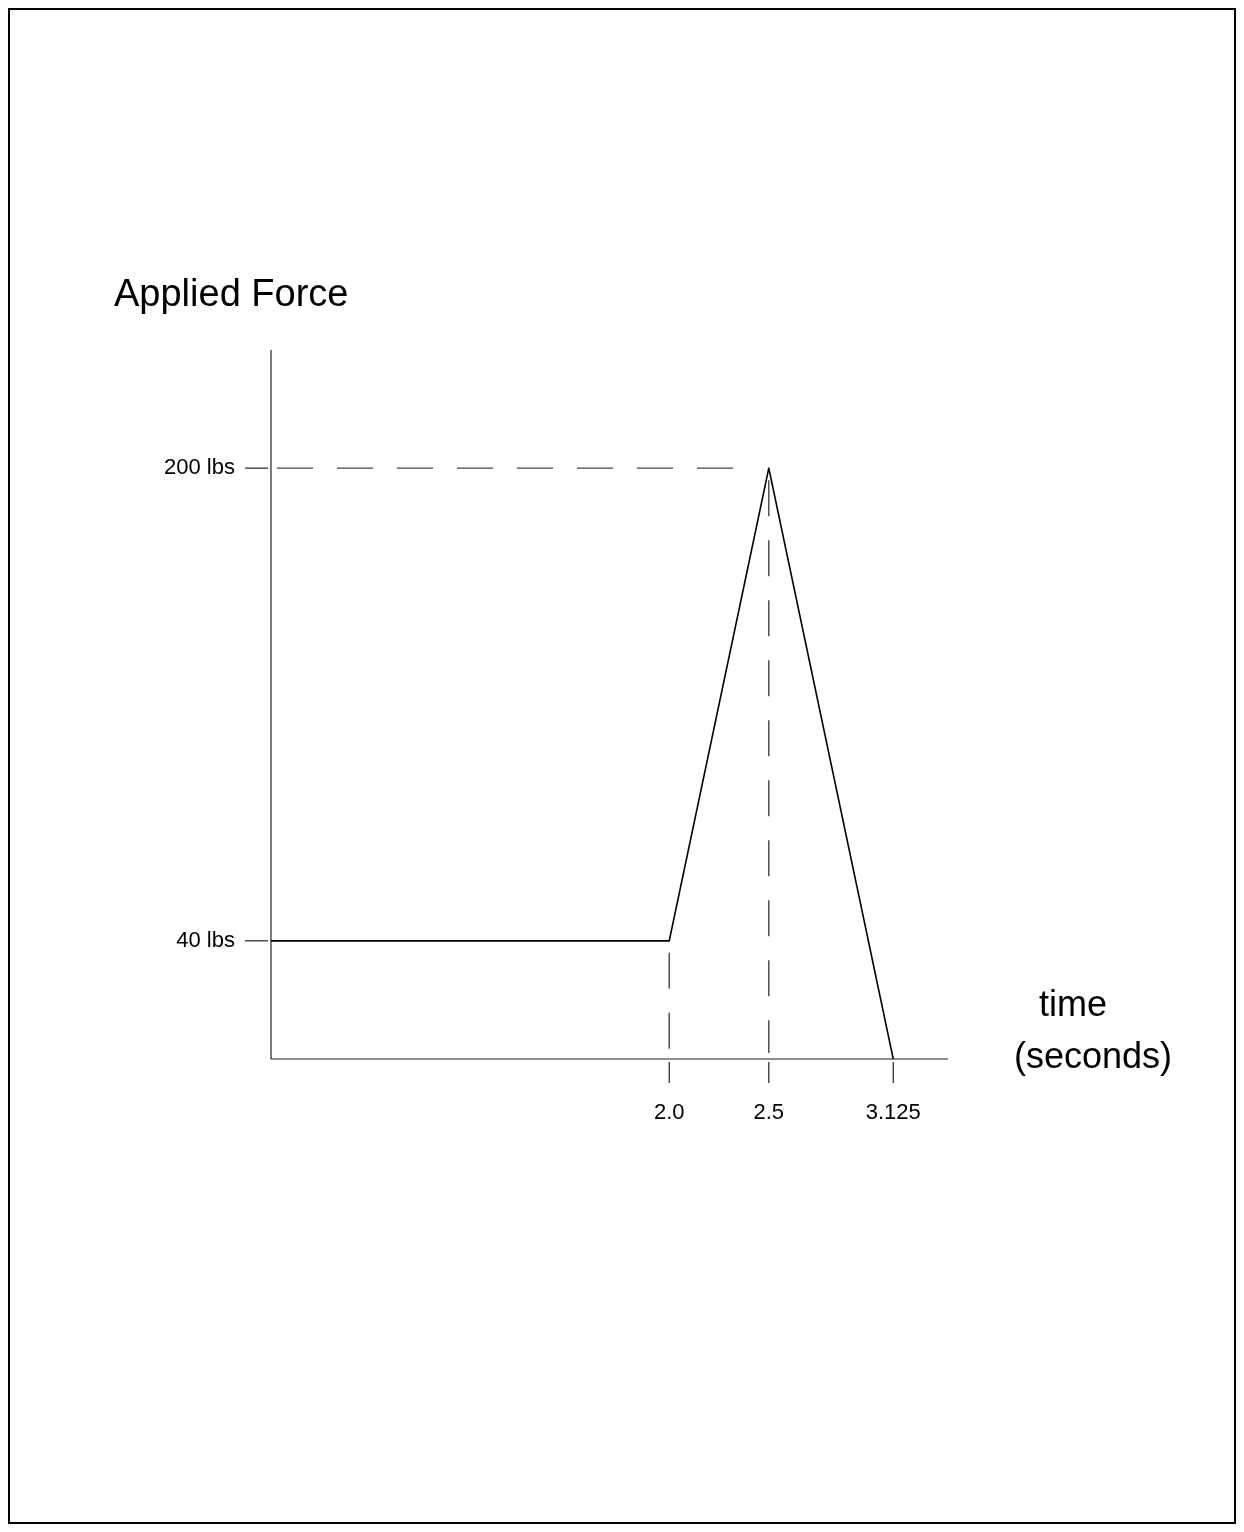  Describe the element at coordinates (669, 1111) in the screenshot. I see `x-tick-label: 2.0` at that location.